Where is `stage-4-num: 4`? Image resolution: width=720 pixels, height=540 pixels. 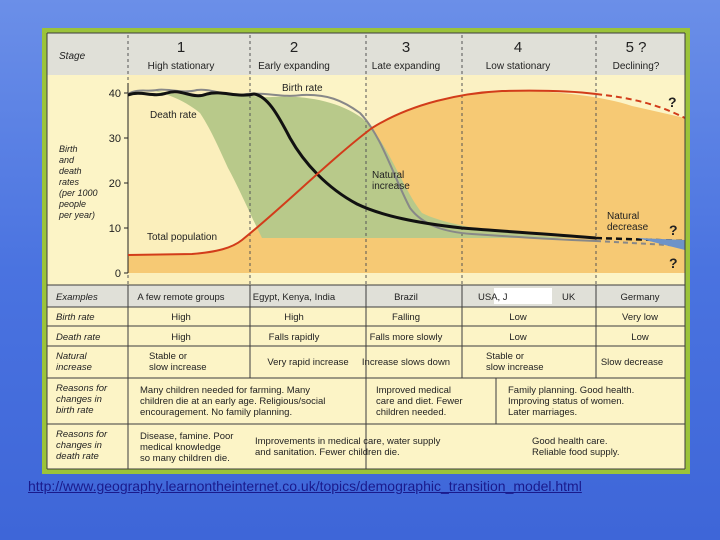
stage-4-num: 4 is located at coordinates (518, 47).